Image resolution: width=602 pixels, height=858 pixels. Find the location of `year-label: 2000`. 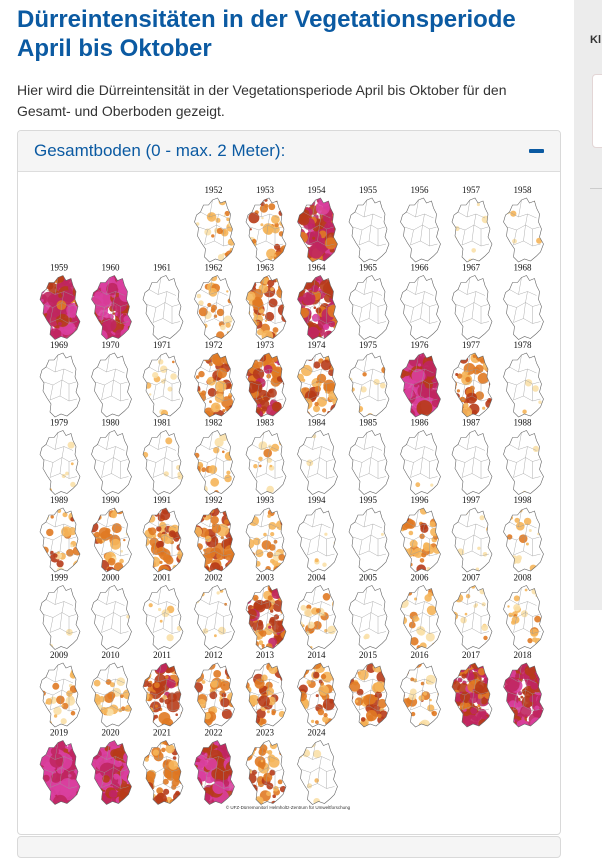

year-label: 2000 is located at coordinates (111, 578).